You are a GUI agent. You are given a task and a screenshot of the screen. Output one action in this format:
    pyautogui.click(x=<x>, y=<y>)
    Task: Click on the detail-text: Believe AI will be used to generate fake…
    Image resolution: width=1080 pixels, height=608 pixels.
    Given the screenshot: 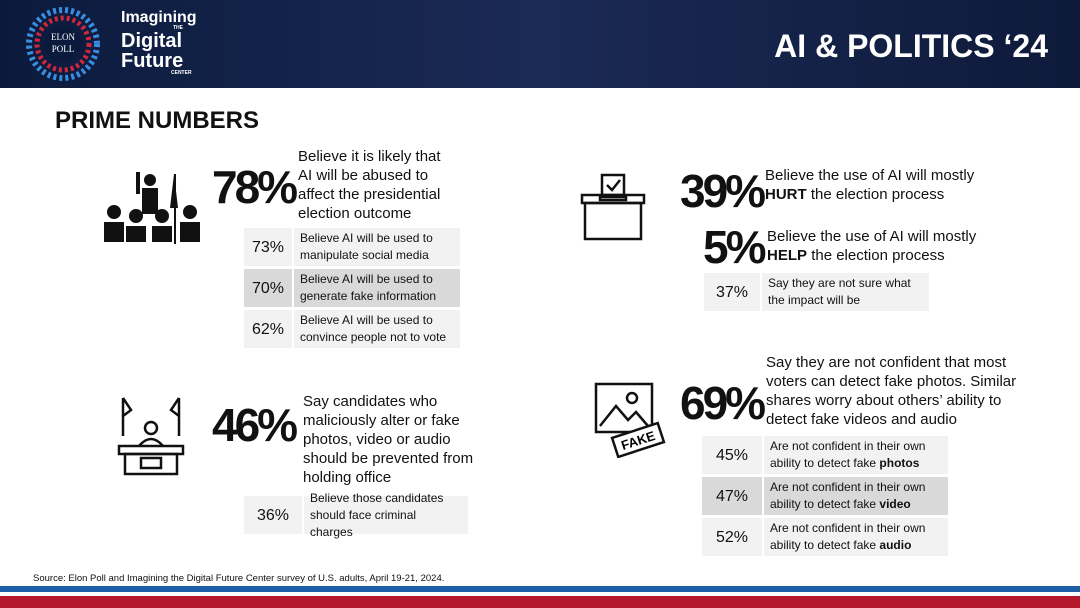 What is the action you would take?
    pyautogui.click(x=376, y=288)
    